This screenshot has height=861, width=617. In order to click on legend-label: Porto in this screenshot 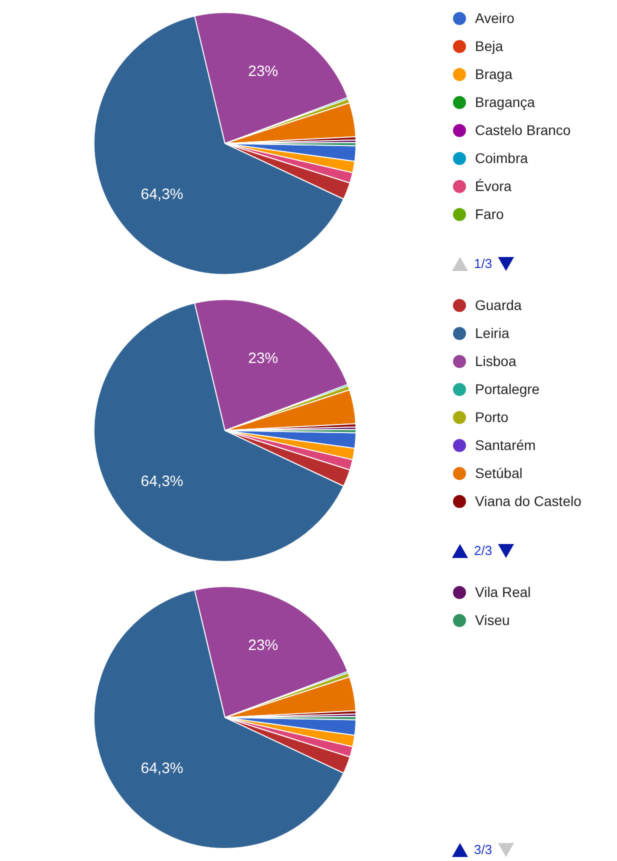, I will do `click(491, 417)`.